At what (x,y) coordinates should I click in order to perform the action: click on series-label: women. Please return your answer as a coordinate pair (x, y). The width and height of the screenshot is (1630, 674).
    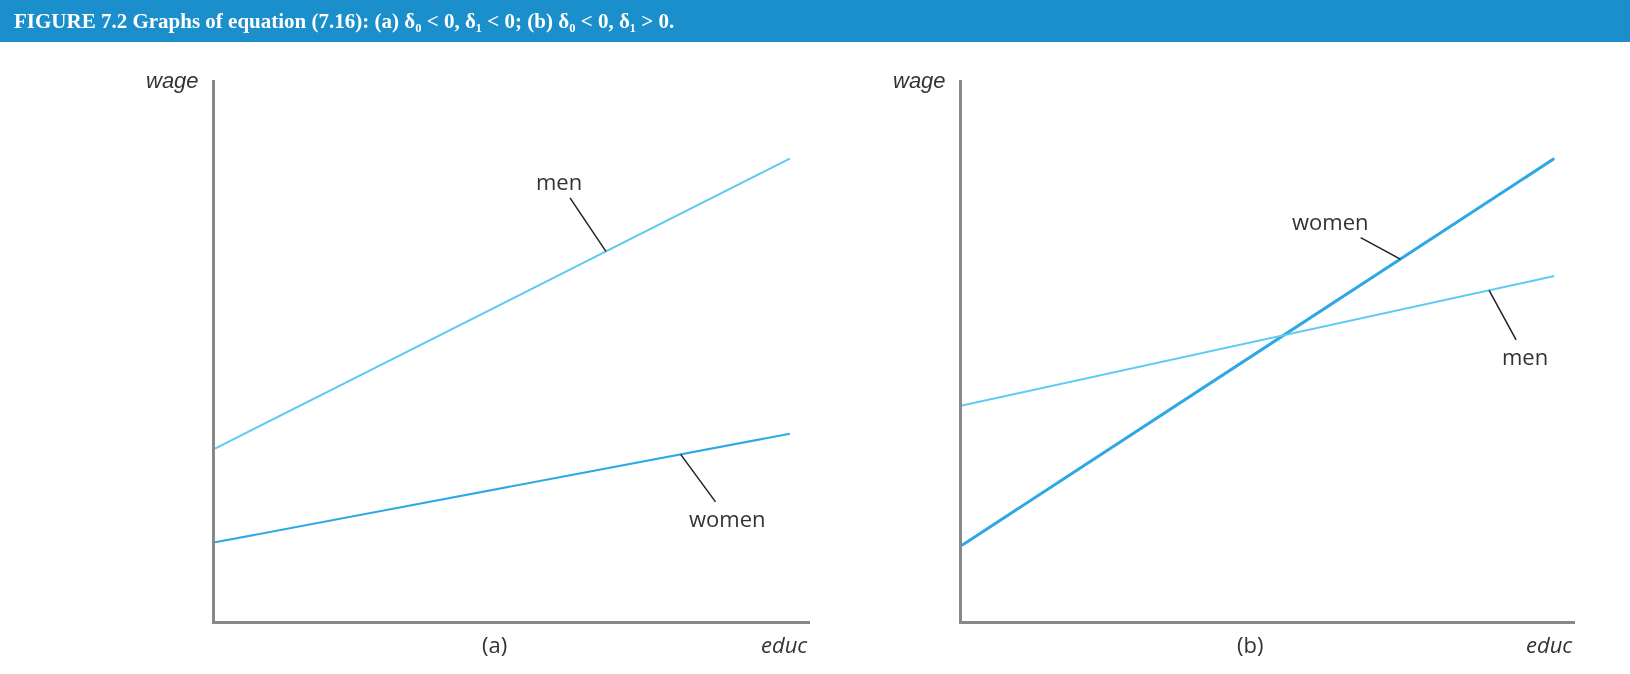
    Looking at the image, I should click on (1330, 221).